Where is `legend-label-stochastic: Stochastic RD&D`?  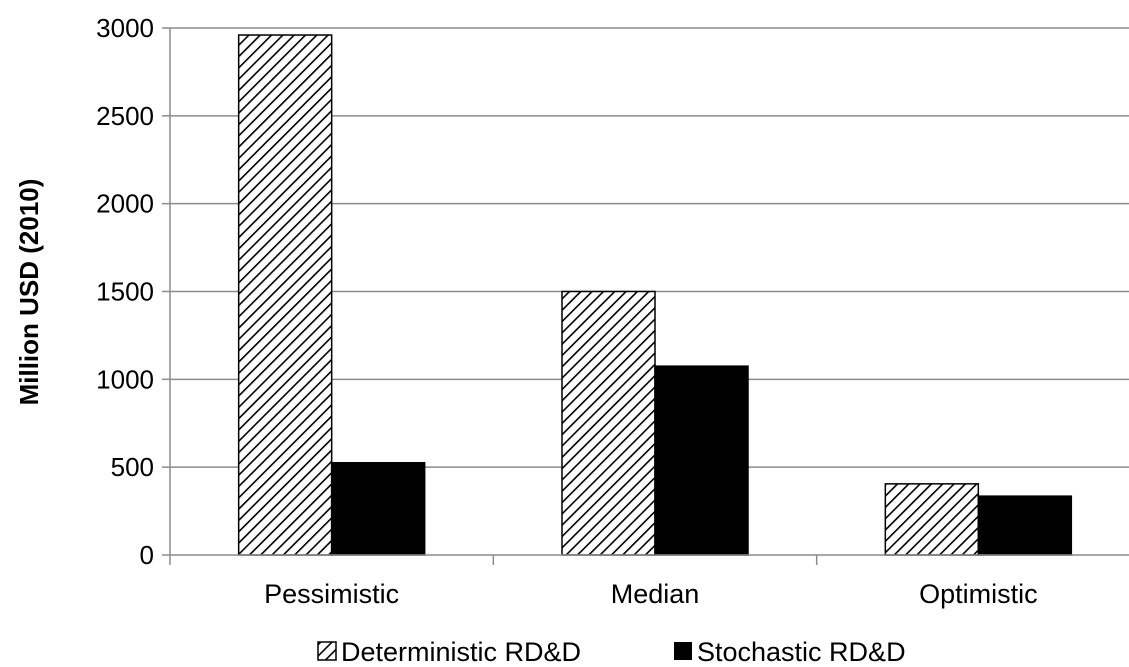
legend-label-stochastic: Stochastic RD&D is located at coordinates (801, 652).